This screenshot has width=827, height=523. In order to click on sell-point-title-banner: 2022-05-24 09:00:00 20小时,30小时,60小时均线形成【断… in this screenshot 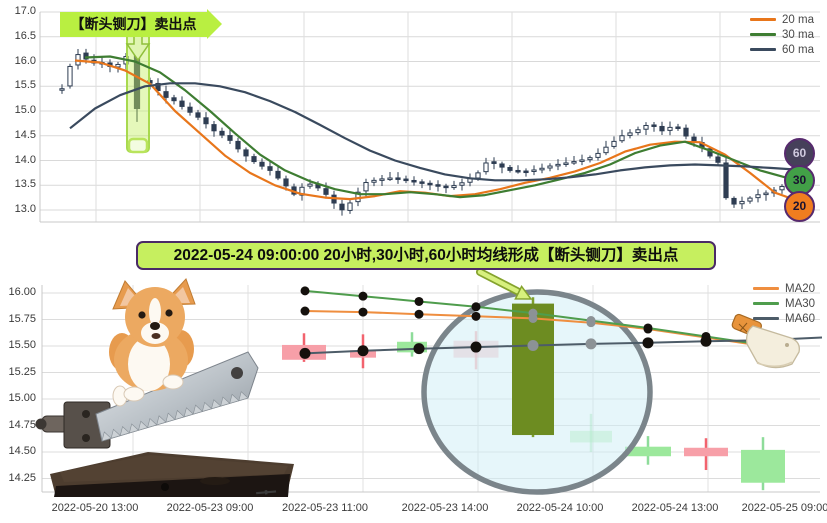, I will do `click(426, 255)`.